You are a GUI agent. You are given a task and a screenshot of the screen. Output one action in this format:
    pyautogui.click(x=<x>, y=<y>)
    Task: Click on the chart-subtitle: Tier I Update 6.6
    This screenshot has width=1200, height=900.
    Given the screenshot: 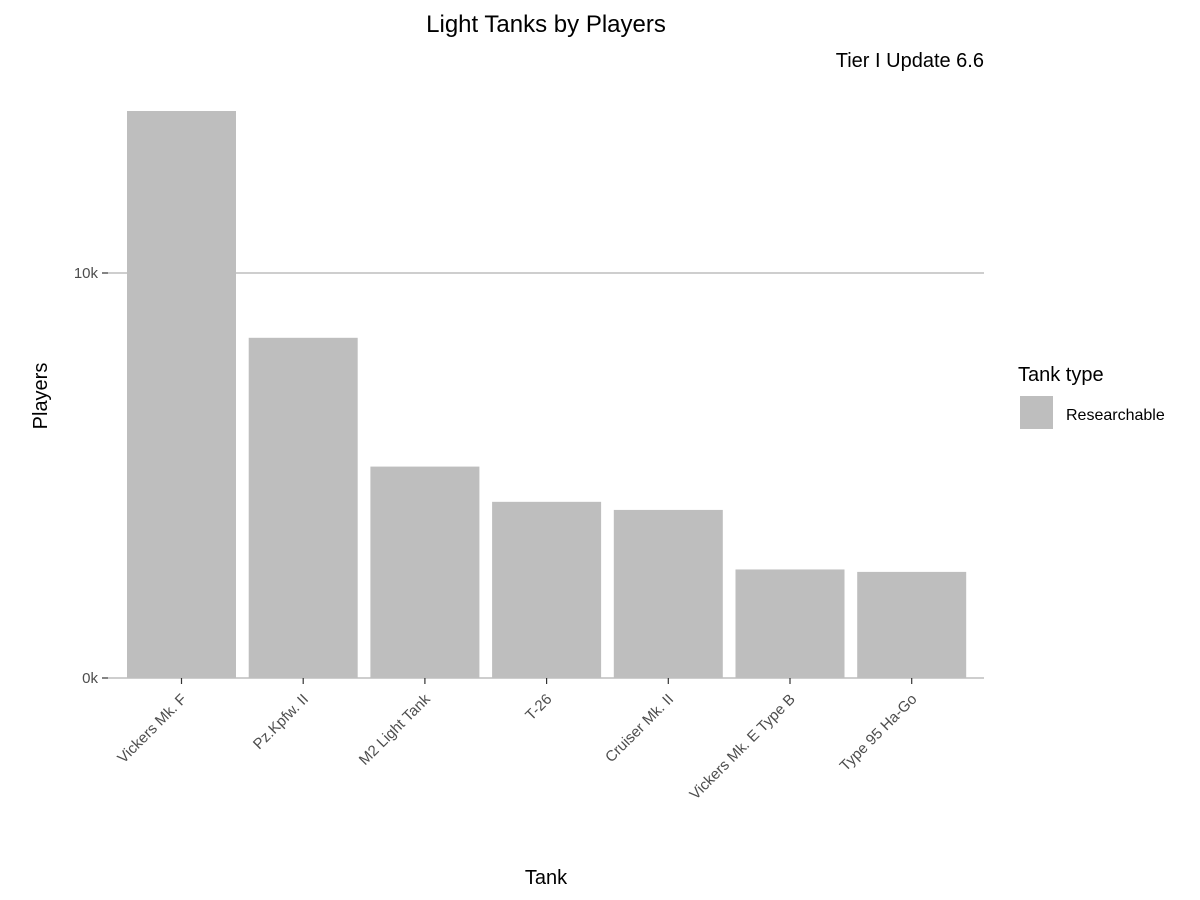 What is the action you would take?
    pyautogui.click(x=910, y=61)
    